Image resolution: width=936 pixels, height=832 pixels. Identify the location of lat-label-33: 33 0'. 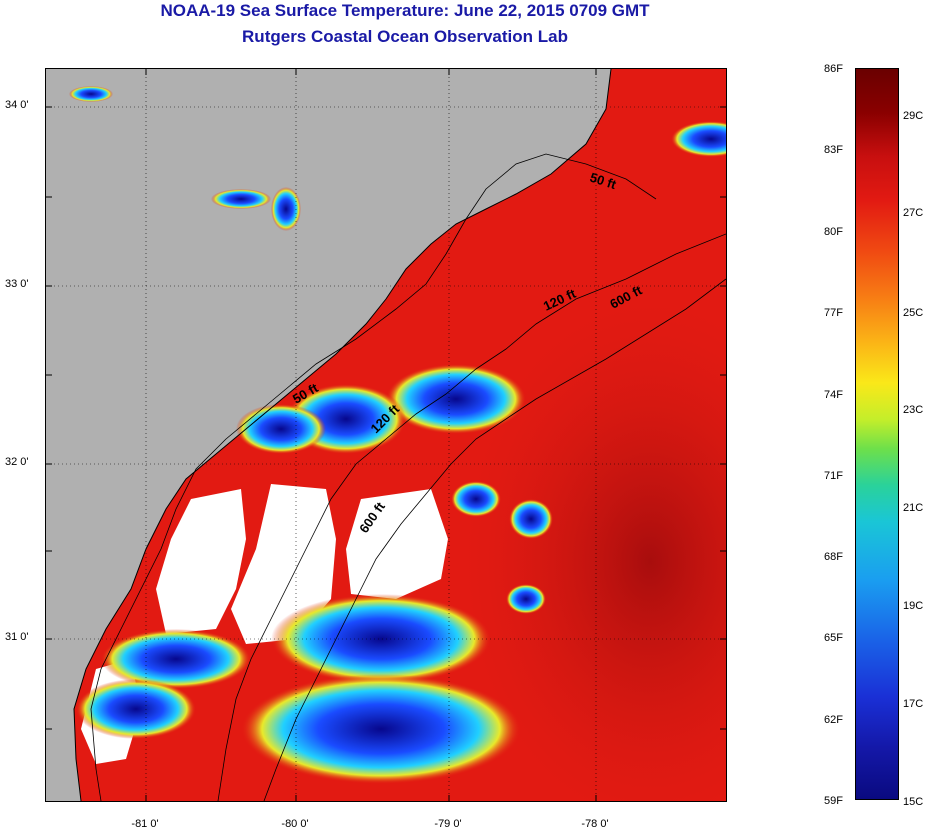
(17, 284).